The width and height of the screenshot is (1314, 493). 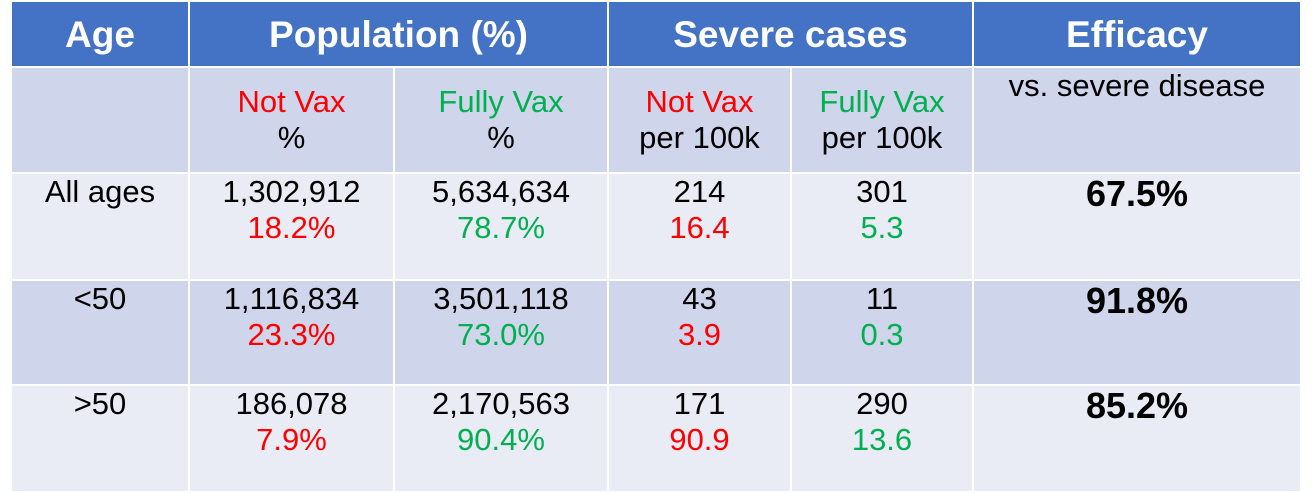 I want to click on header-severe-cases: Severe cases, so click(x=790, y=34).